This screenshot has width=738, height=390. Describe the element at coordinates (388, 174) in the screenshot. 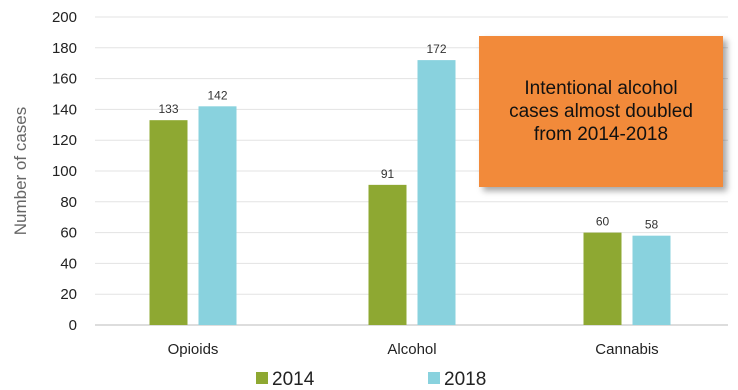

I see `data-label: 91` at that location.